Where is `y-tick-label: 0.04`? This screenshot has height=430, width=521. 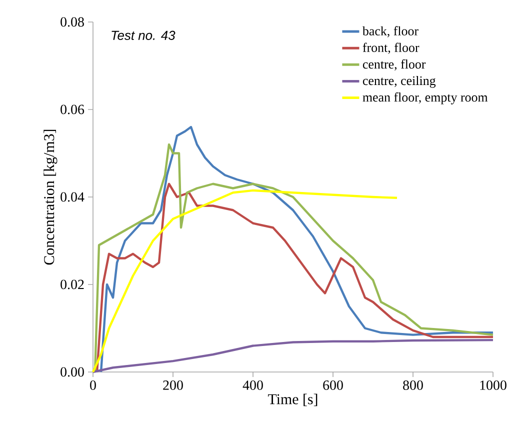 y-tick-label: 0.04 is located at coordinates (72, 197).